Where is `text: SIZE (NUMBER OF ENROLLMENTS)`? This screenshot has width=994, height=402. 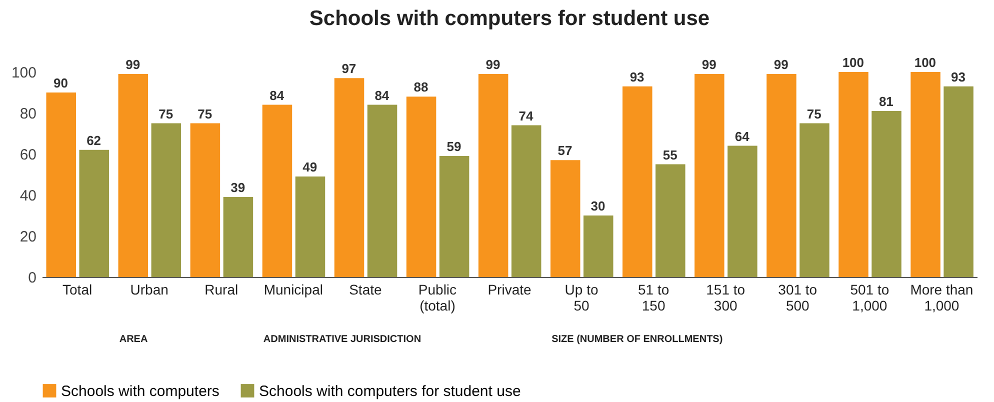 text: SIZE (NUMBER OF ENROLLMENTS) is located at coordinates (637, 339).